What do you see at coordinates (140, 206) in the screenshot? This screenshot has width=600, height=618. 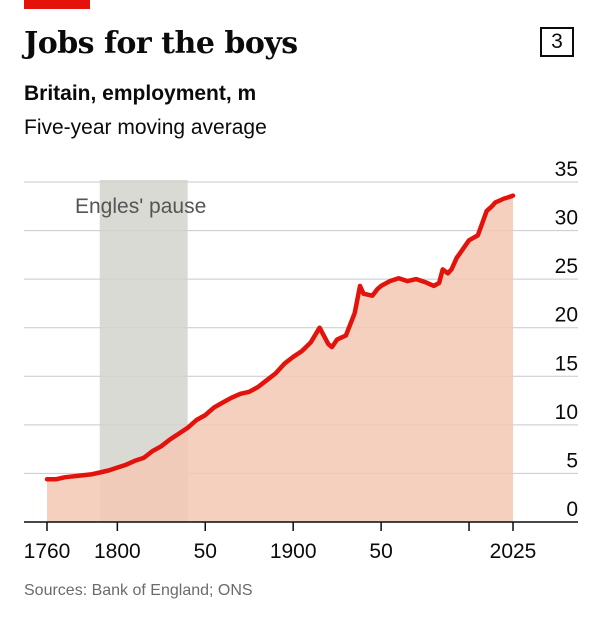 I see `annotation-label: Engles' pause` at bounding box center [140, 206].